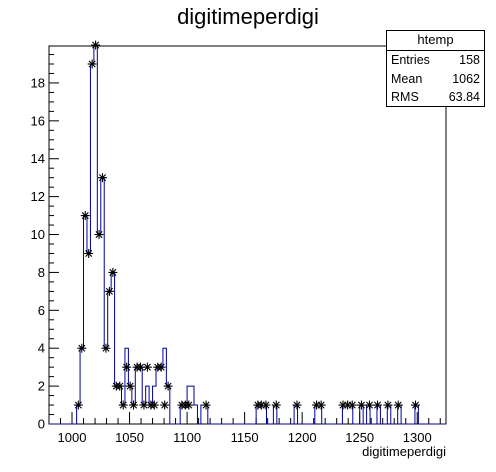  What do you see at coordinates (38, 120) in the screenshot?
I see `y-tick-label: 16` at bounding box center [38, 120].